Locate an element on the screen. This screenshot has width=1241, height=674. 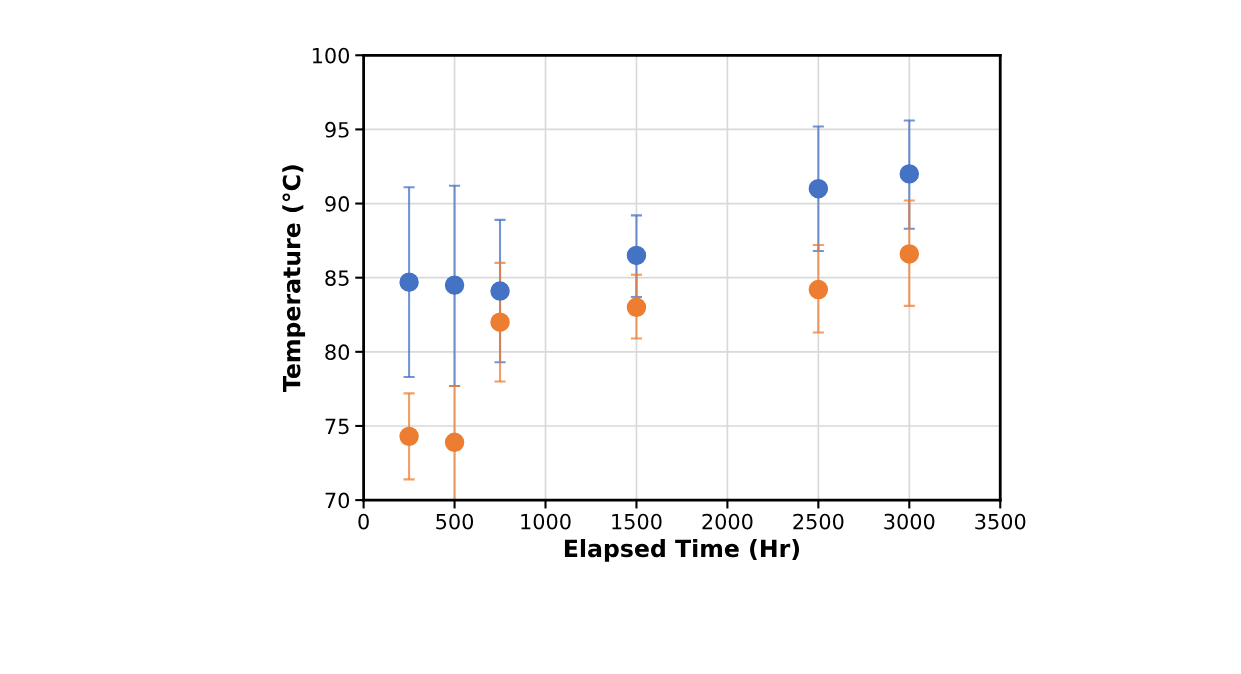
x-tick-label: 500 is located at coordinates (455, 521).